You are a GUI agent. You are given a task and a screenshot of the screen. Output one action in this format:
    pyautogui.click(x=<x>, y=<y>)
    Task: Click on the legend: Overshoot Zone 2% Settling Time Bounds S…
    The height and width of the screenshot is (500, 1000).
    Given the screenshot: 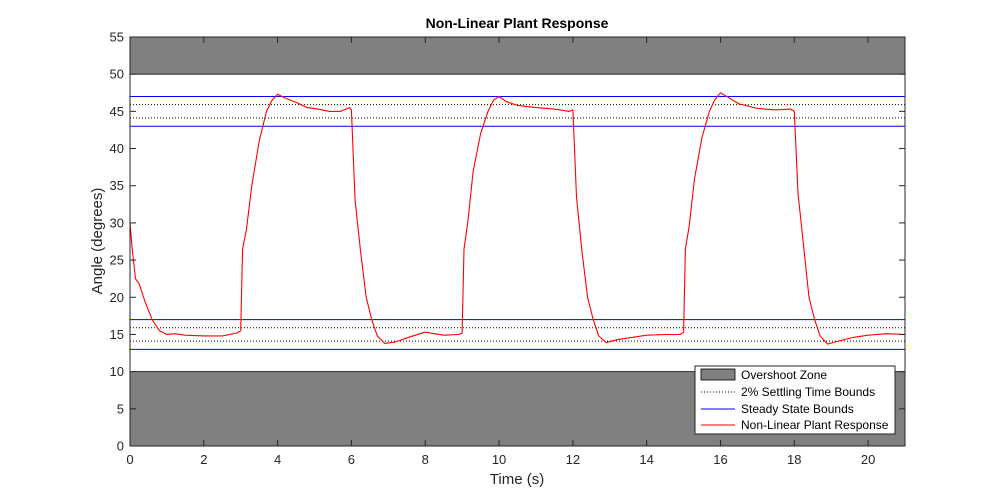 What is the action you would take?
    pyautogui.click(x=795, y=400)
    